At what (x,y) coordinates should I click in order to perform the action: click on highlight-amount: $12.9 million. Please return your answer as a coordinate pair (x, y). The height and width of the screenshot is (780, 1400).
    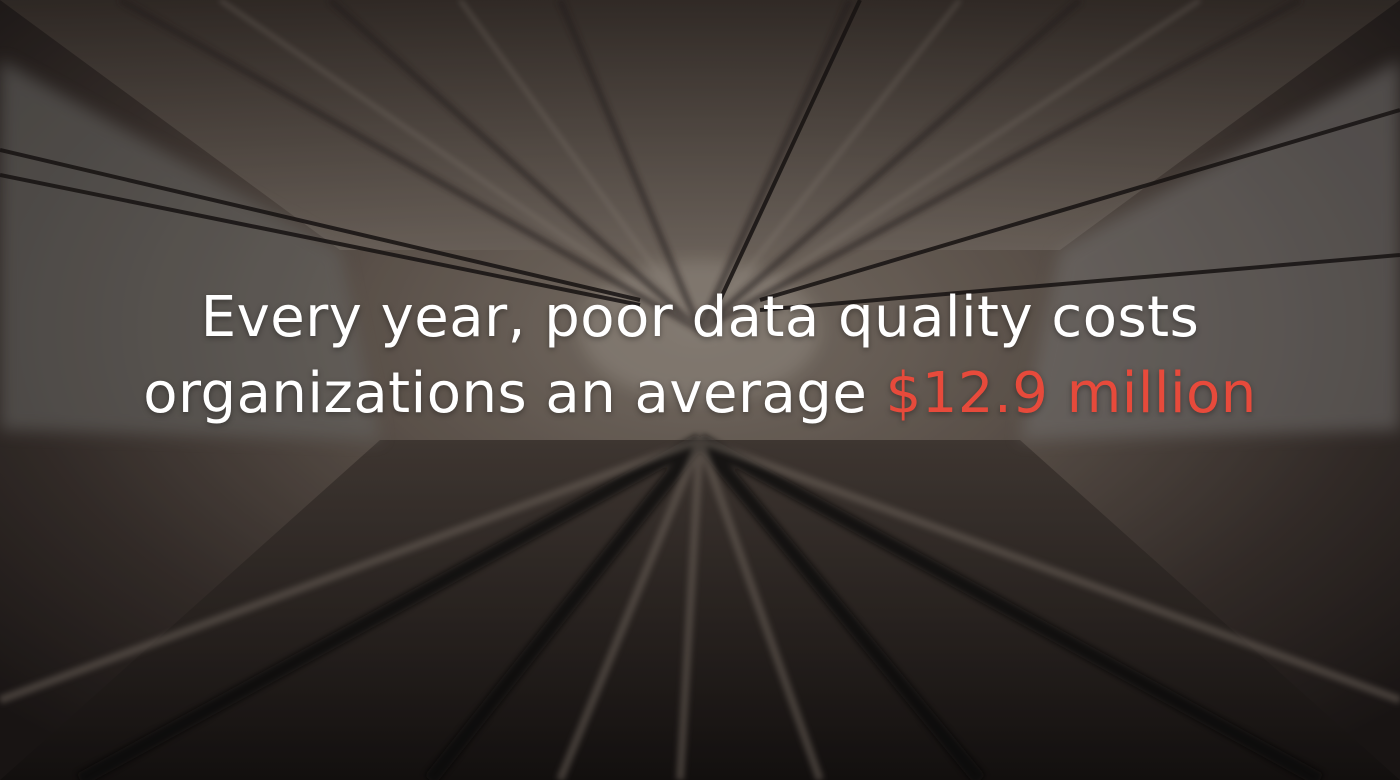
    Looking at the image, I should click on (1071, 393).